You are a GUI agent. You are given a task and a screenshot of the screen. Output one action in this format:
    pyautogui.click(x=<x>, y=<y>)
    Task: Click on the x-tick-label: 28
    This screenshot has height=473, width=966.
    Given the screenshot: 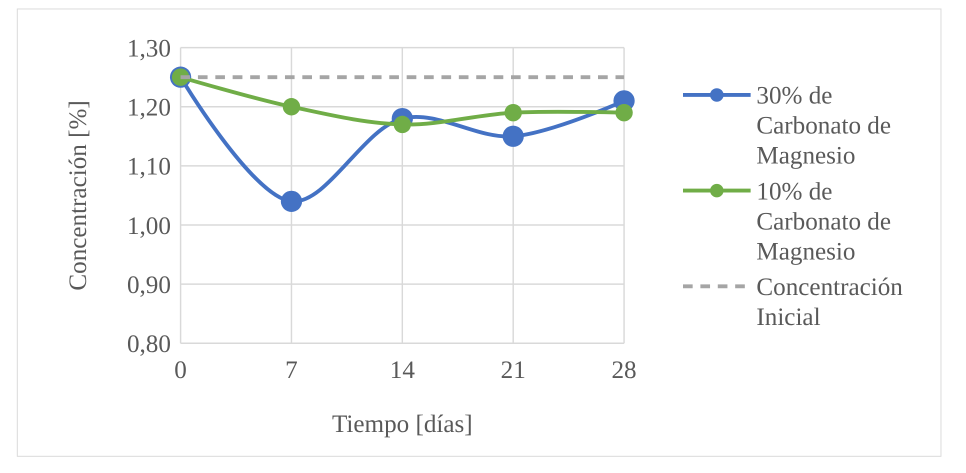 What is the action you would take?
    pyautogui.click(x=624, y=370)
    